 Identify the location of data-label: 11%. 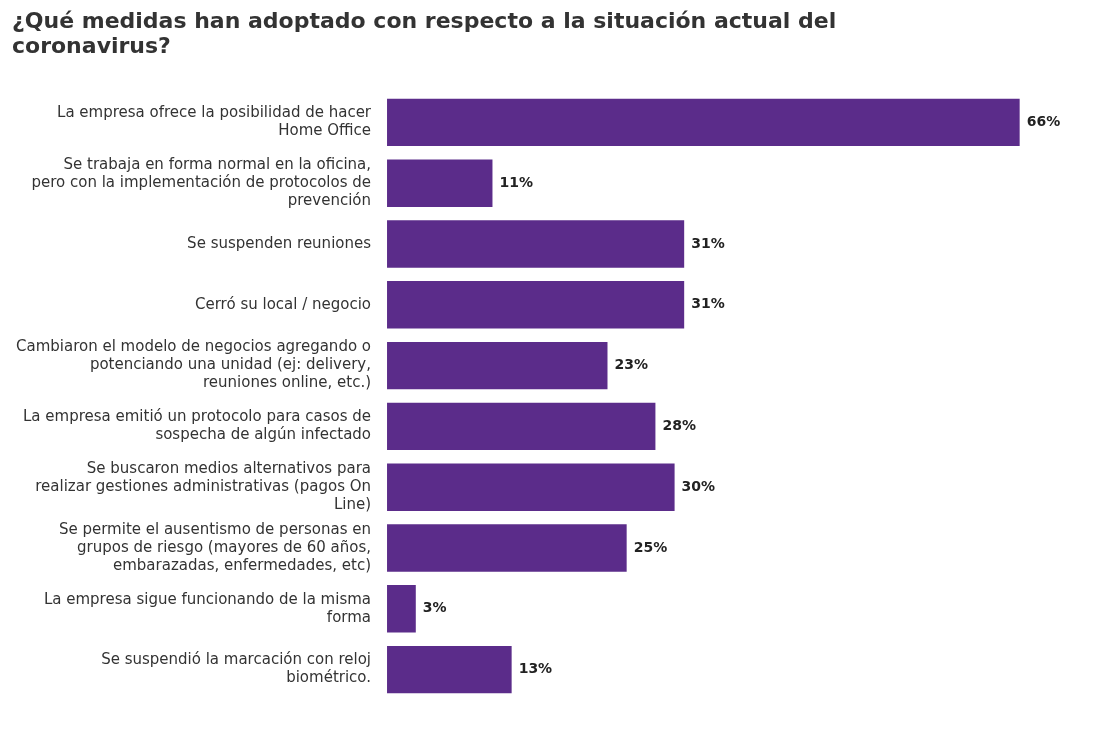
(516, 181).